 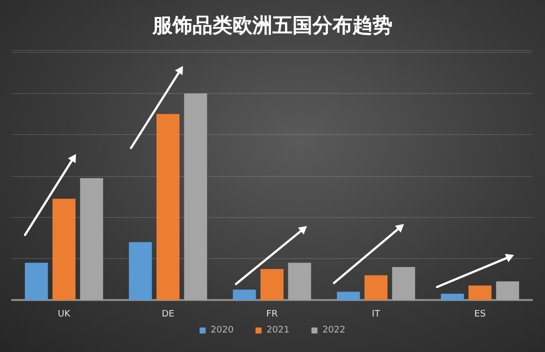 What do you see at coordinates (272, 315) in the screenshot?
I see `x-tick-label: FR` at bounding box center [272, 315].